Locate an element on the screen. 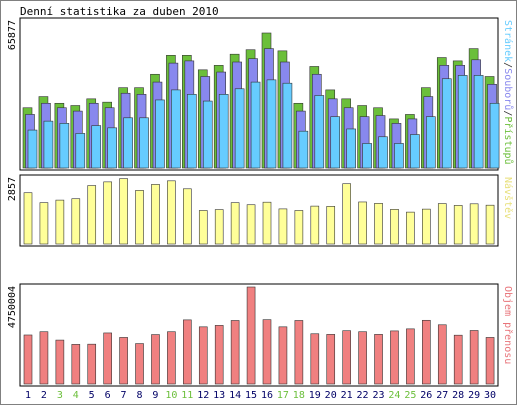 Image resolution: width=517 pixels, height=405 pixels. bar-návštěv-day-30 is located at coordinates (490, 224).